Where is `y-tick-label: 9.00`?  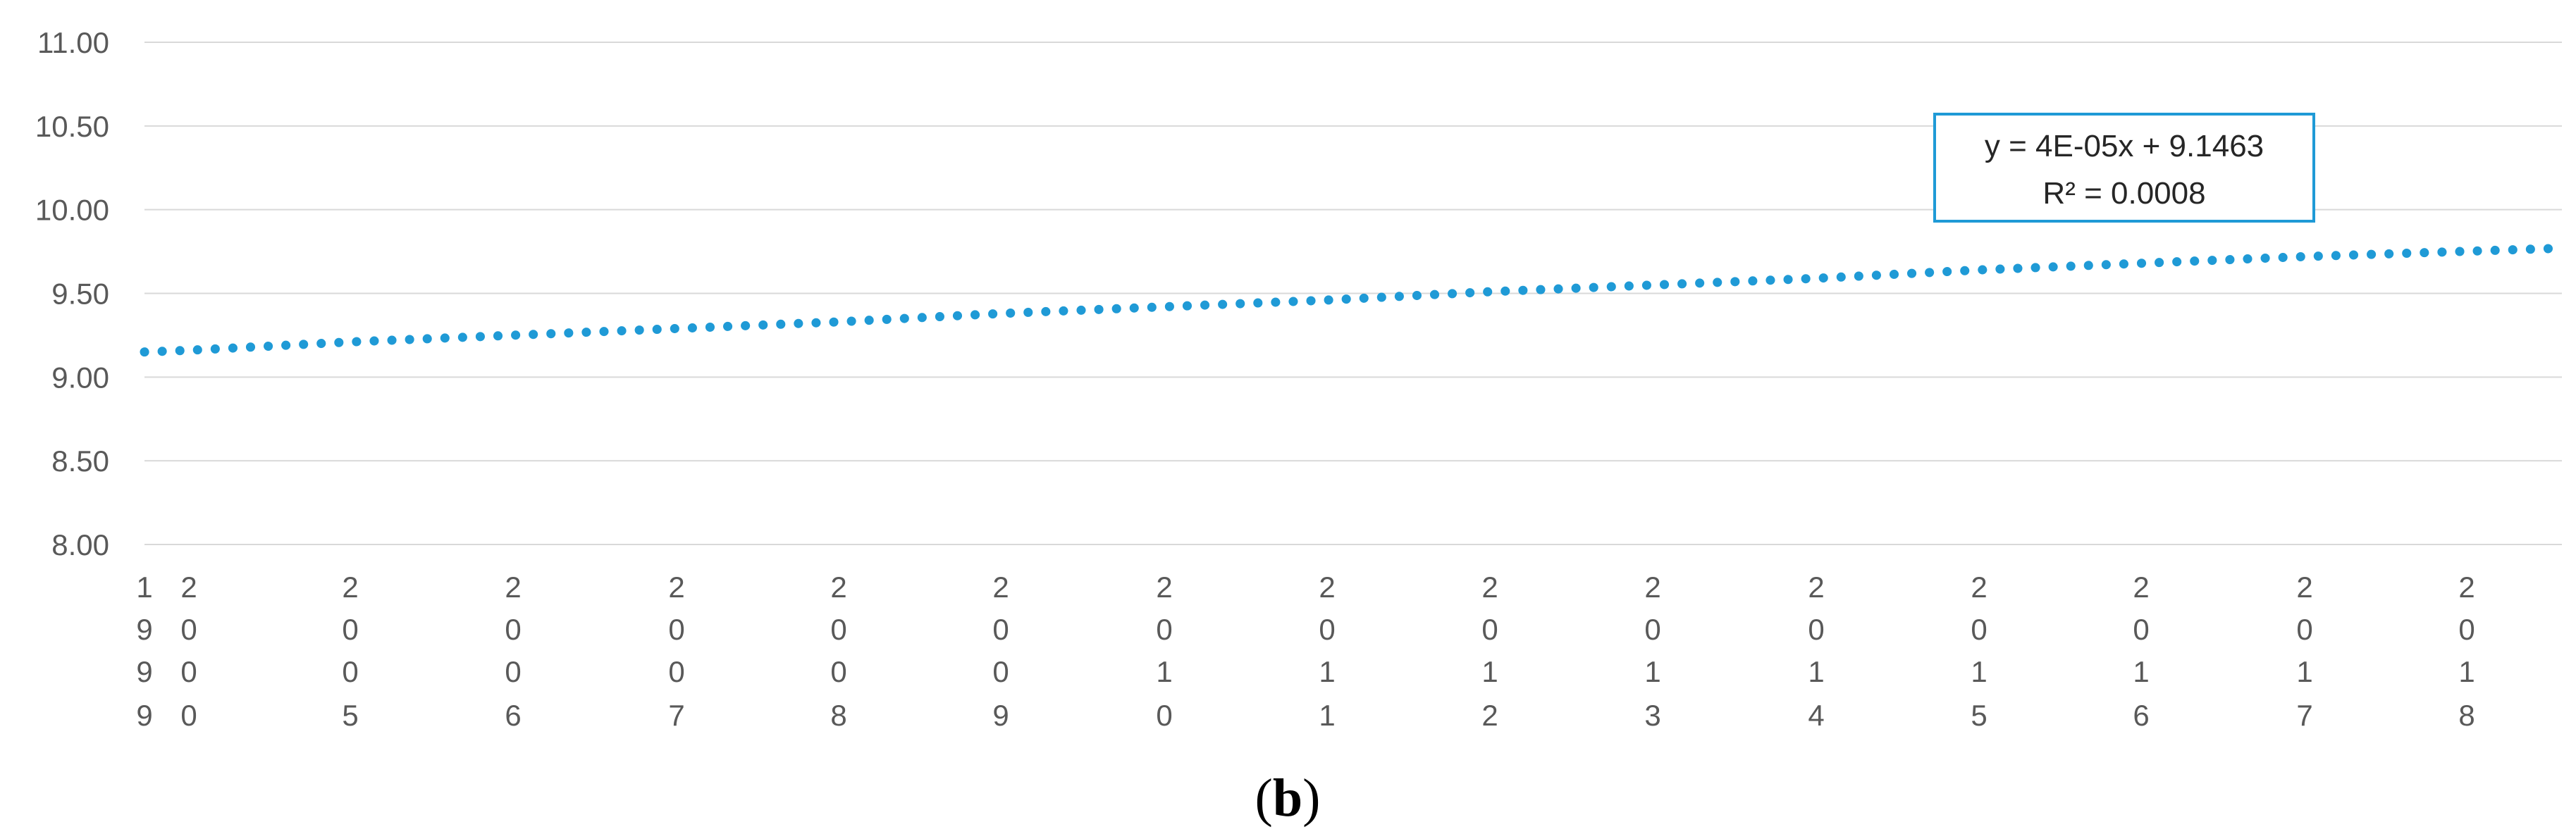 y-tick-label: 9.00 is located at coordinates (80, 377).